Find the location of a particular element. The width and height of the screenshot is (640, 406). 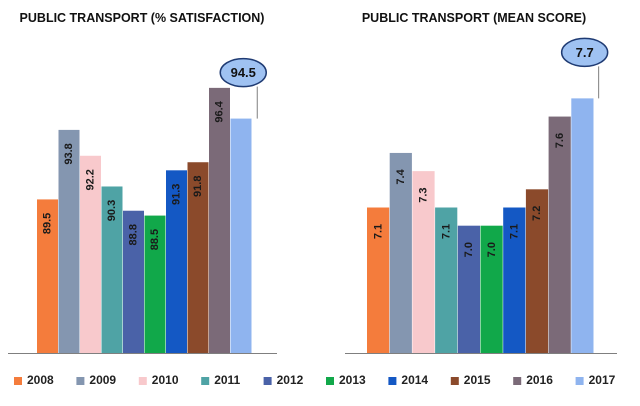

data-label-2011: 90.3 is located at coordinates (112, 210).